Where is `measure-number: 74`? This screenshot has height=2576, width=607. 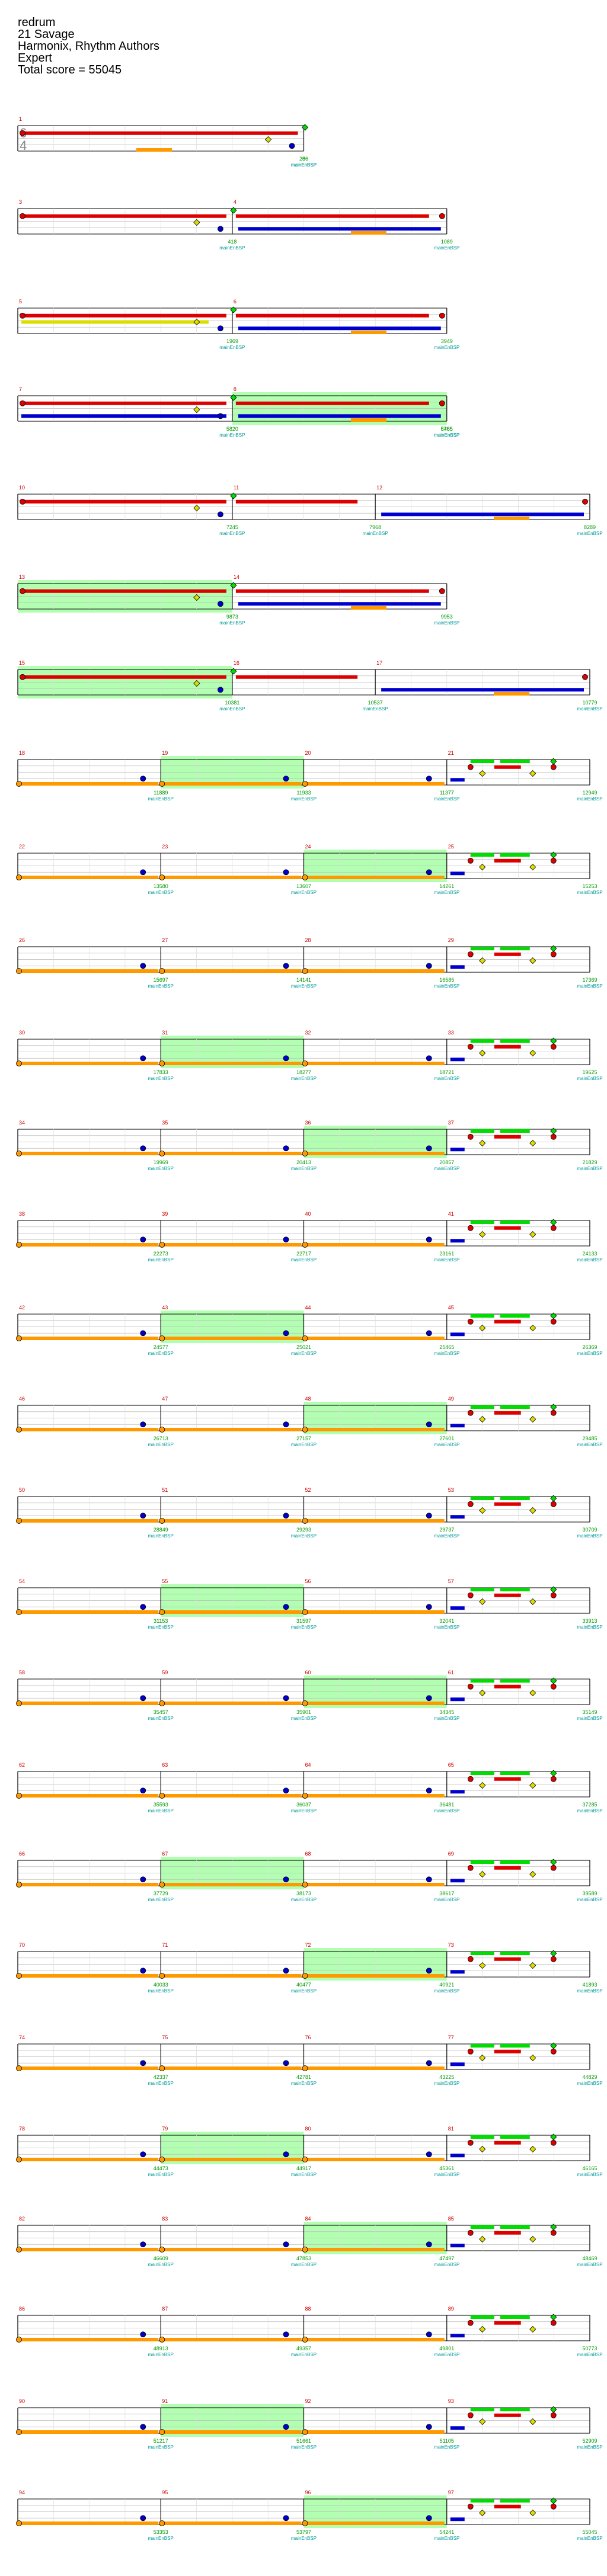
measure-number: 74 is located at coordinates (22, 2037).